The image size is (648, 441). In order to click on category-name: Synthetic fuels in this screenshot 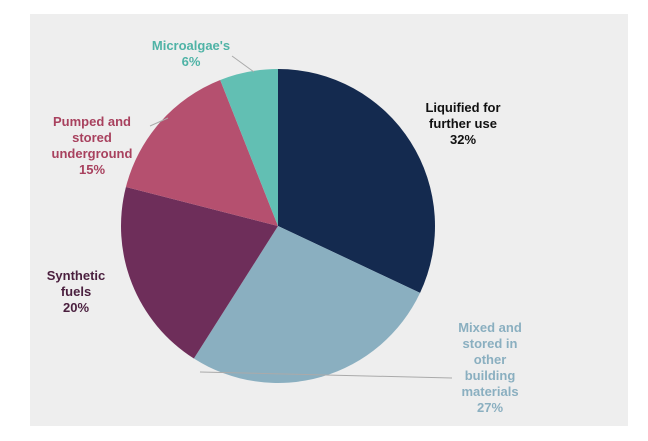, I will do `click(76, 283)`.